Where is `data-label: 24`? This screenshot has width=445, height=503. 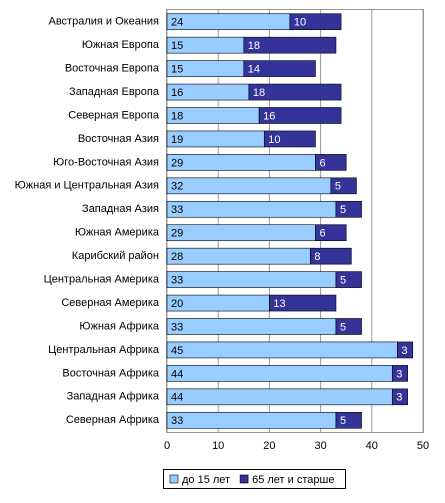 data-label: 24 is located at coordinates (177, 23).